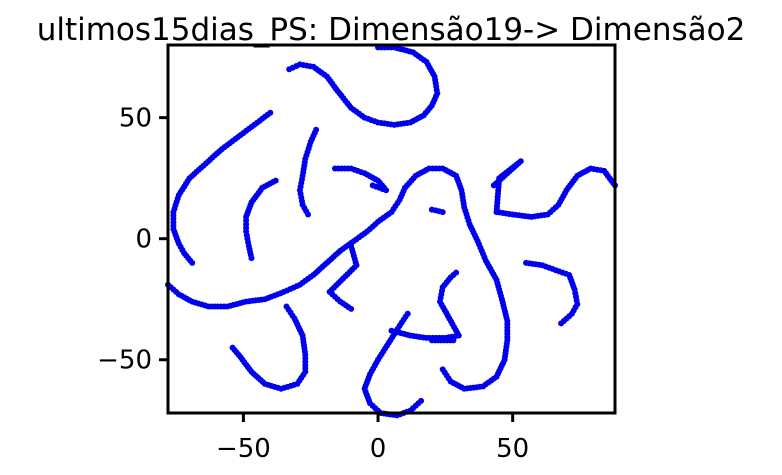 This screenshot has height=475, width=782. Describe the element at coordinates (132, 240) in the screenshot. I see `y-axis: −50 0 50` at that location.